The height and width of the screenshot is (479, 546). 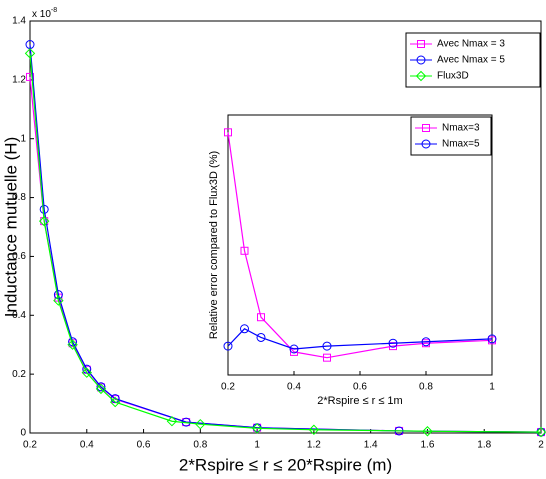 I want to click on legend-label: Flux3D, so click(x=453, y=76).